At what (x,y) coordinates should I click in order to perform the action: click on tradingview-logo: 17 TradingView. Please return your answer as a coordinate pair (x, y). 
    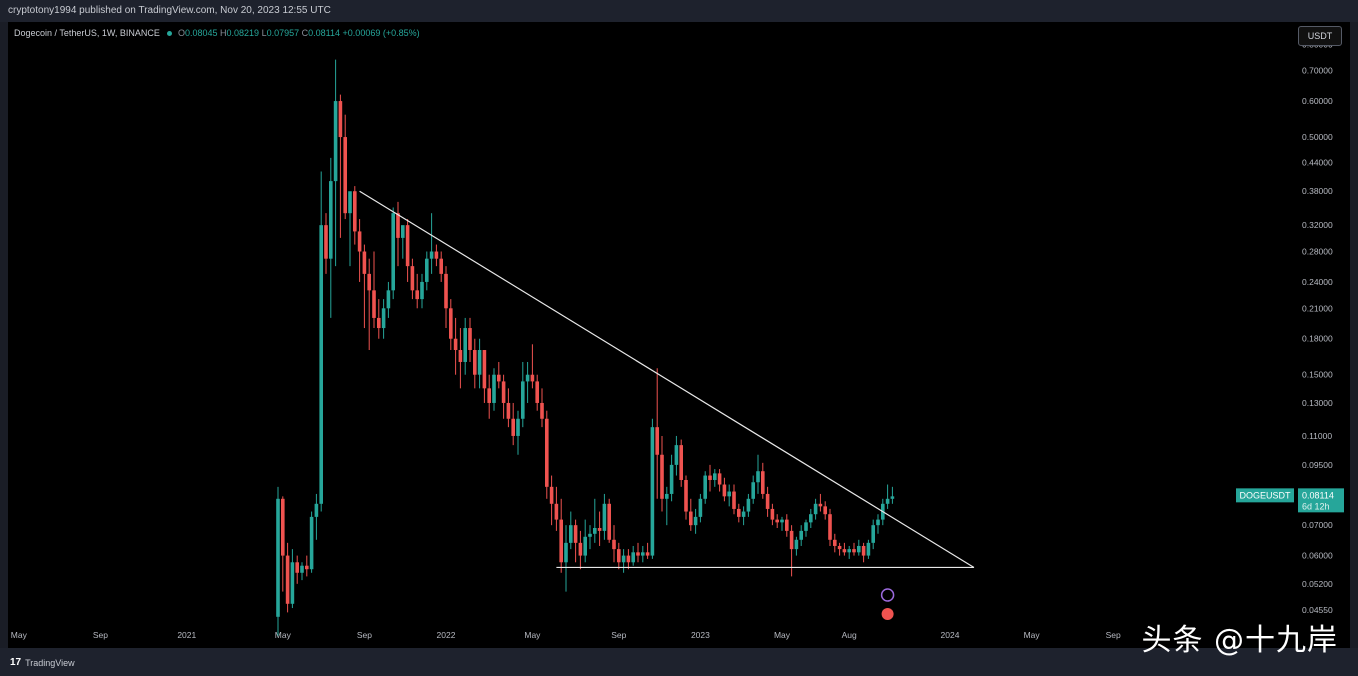
    Looking at the image, I should click on (42, 662).